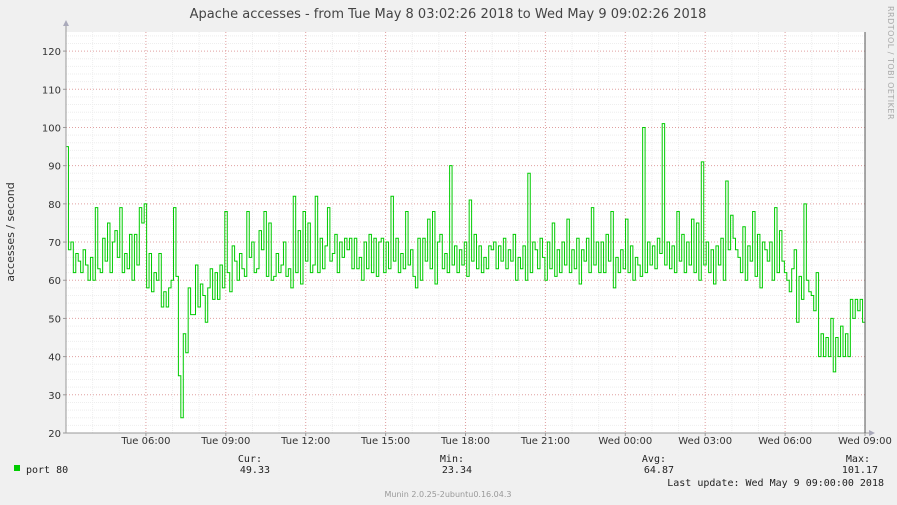  I want to click on y-tick-label: 50, so click(54, 319).